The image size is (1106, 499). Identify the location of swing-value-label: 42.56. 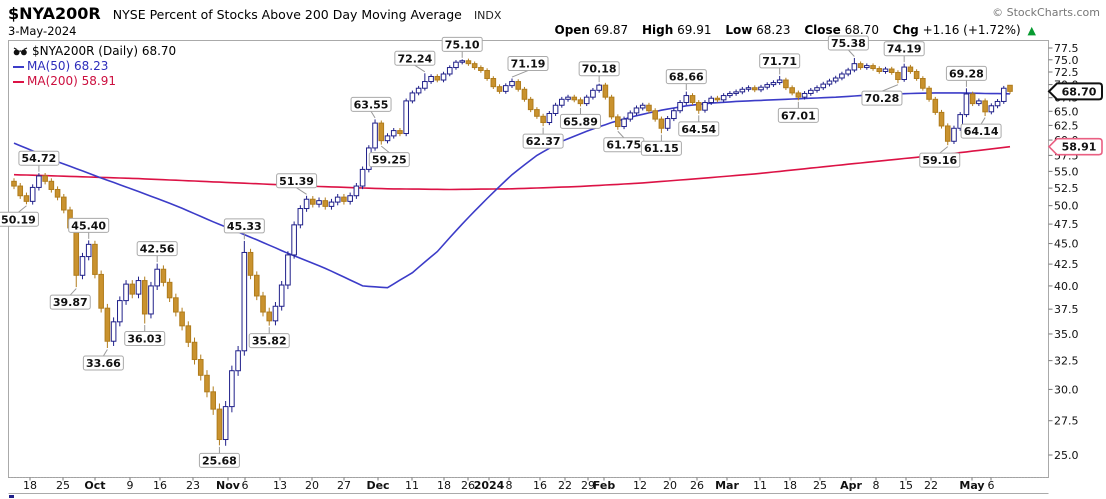
(157, 249).